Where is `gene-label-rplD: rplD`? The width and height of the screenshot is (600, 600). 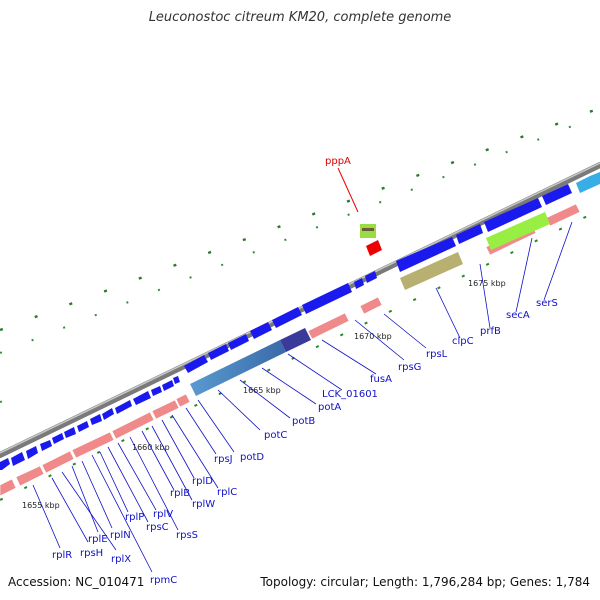
gene-label-rplD: rplD is located at coordinates (202, 481).